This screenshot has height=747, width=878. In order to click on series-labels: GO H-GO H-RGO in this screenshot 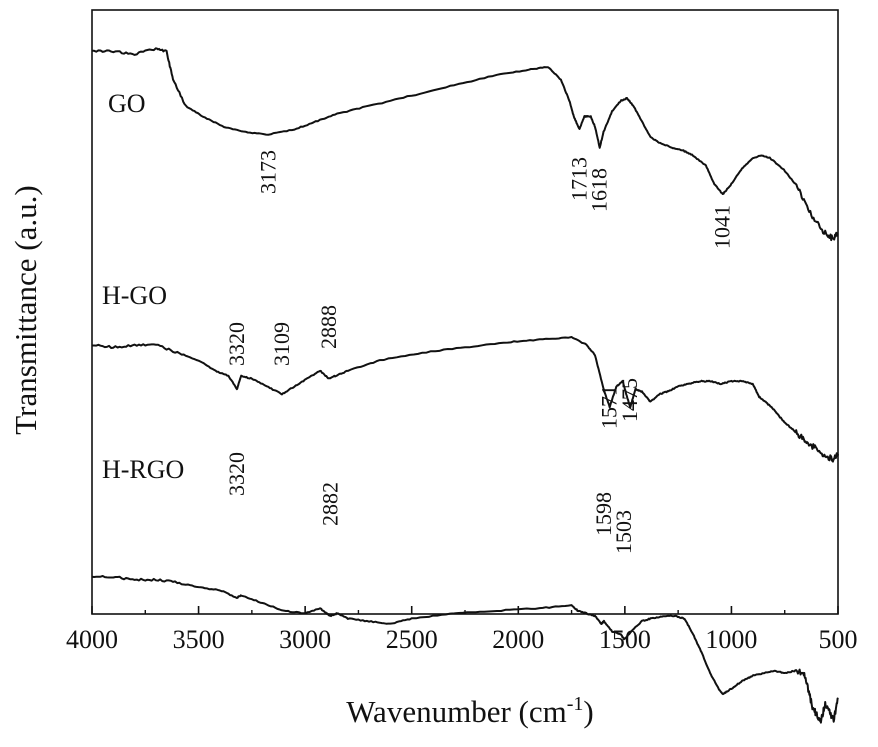, I will do `click(143, 286)`.